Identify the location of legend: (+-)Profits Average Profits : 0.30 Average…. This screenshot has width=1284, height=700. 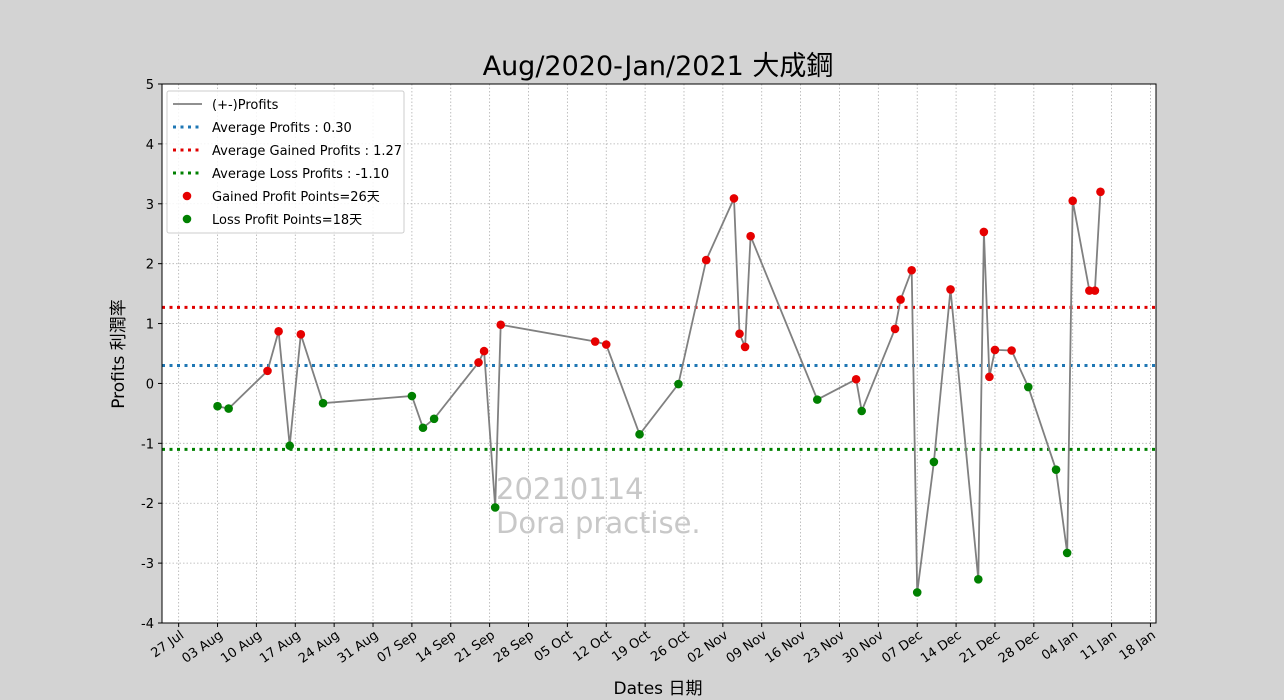
(285, 162).